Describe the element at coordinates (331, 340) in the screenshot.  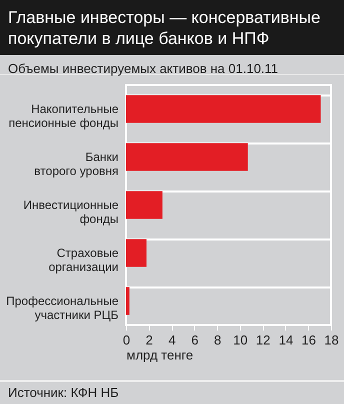
I see `x-tick-label: 18` at that location.